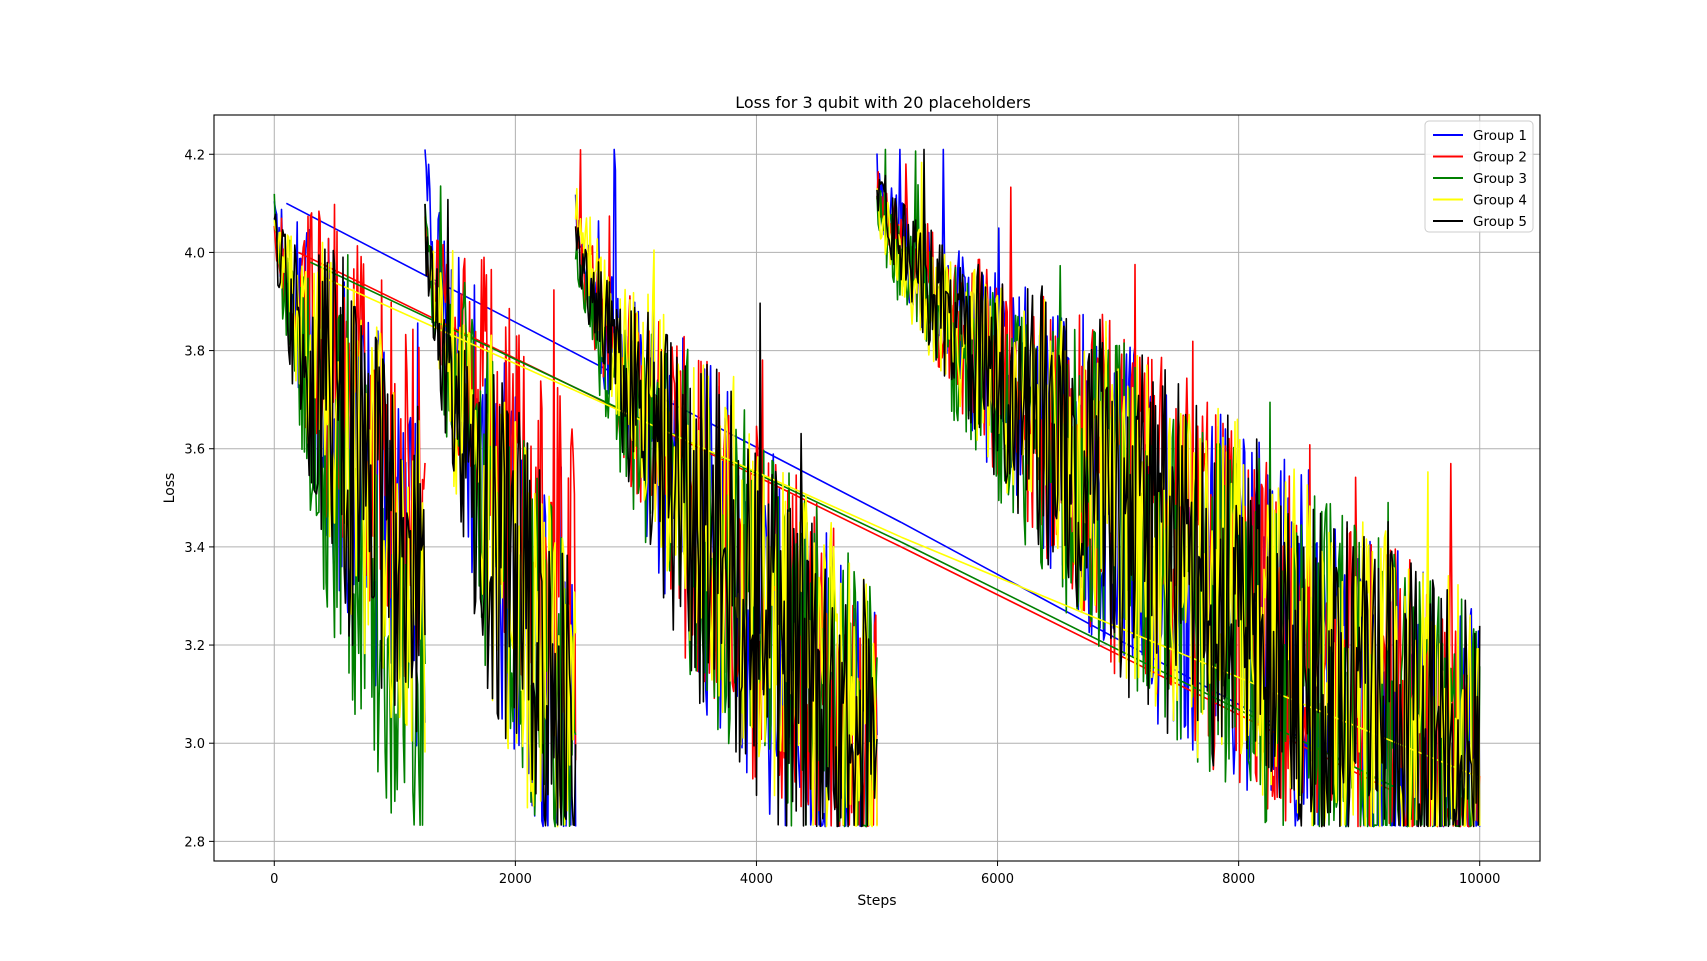  I want to click on legend-box, so click(1479, 176).